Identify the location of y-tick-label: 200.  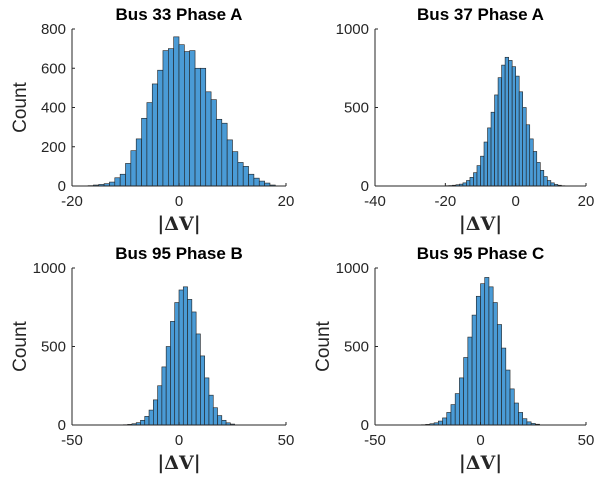
(53, 147).